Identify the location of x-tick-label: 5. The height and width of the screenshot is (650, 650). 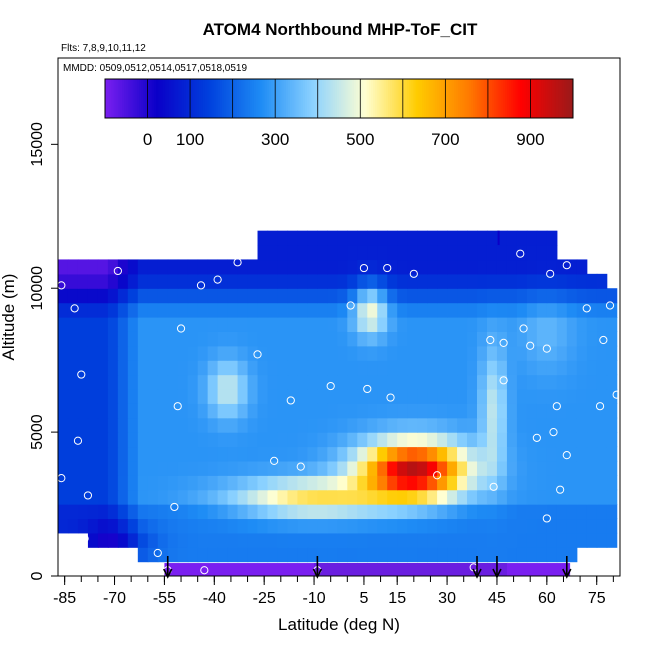
(363, 598).